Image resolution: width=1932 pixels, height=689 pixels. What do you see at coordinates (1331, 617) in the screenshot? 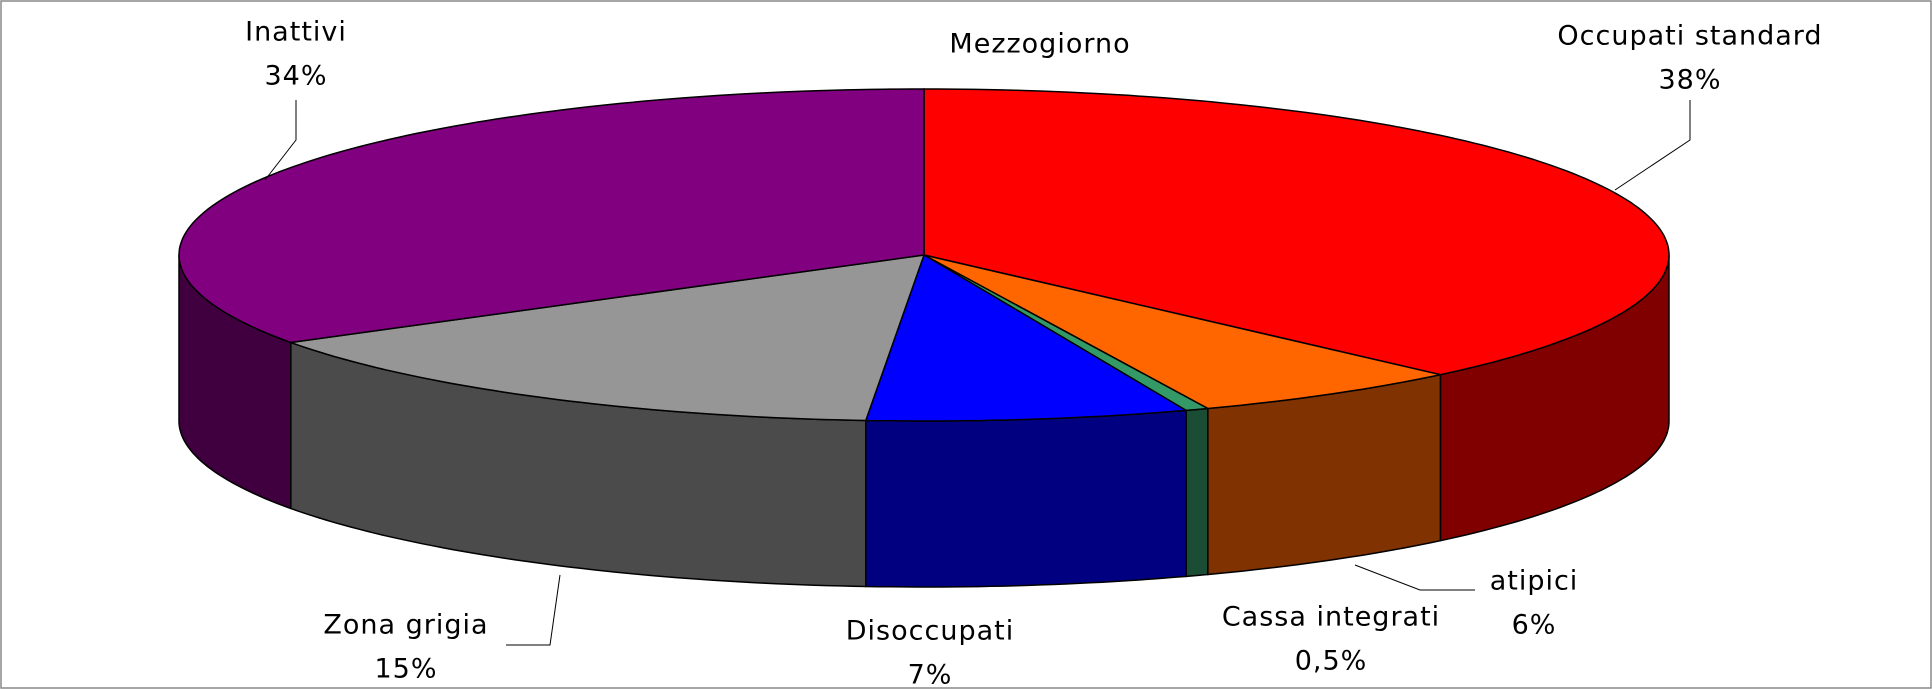
I see `slice-label: Cassa integrati` at bounding box center [1331, 617].